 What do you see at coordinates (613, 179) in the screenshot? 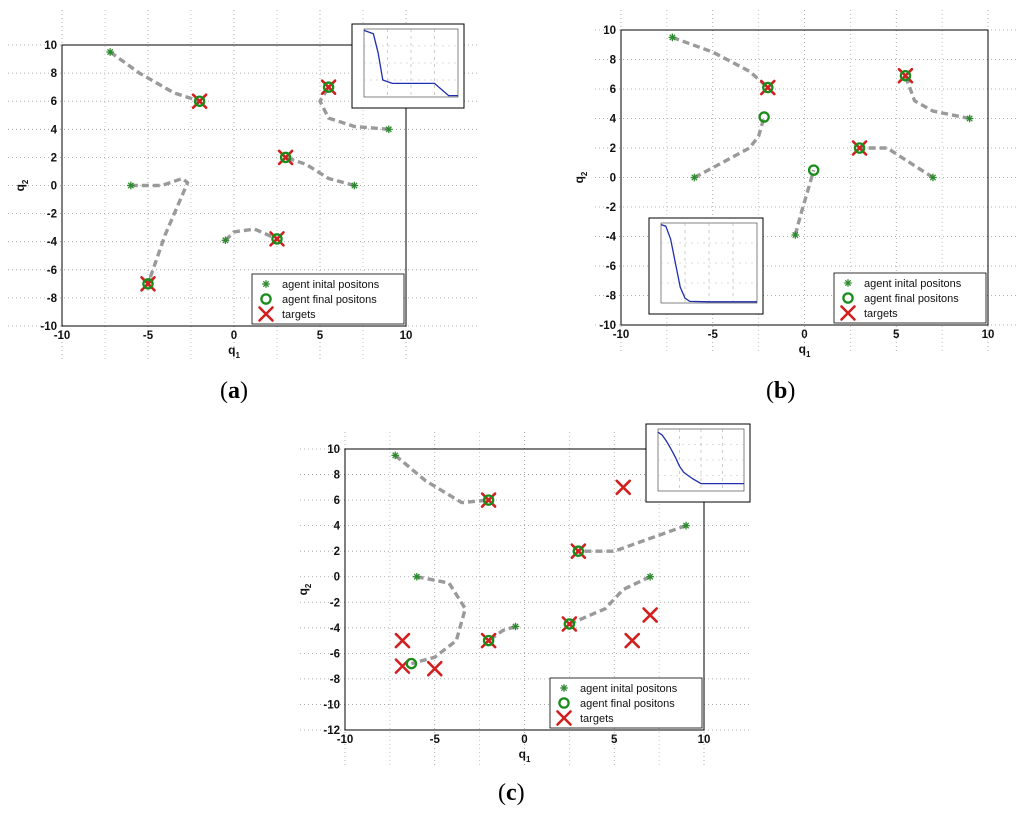
I see `y-tick-label-b-5: 0` at bounding box center [613, 179].